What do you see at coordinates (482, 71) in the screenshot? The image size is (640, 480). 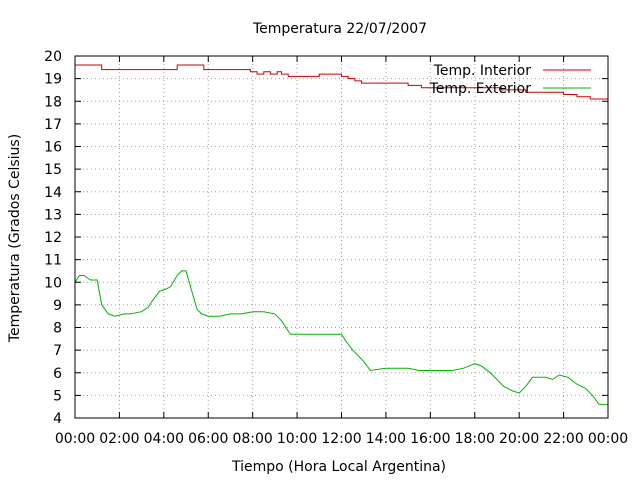 I see `legend-label: Temp. Interior` at bounding box center [482, 71].